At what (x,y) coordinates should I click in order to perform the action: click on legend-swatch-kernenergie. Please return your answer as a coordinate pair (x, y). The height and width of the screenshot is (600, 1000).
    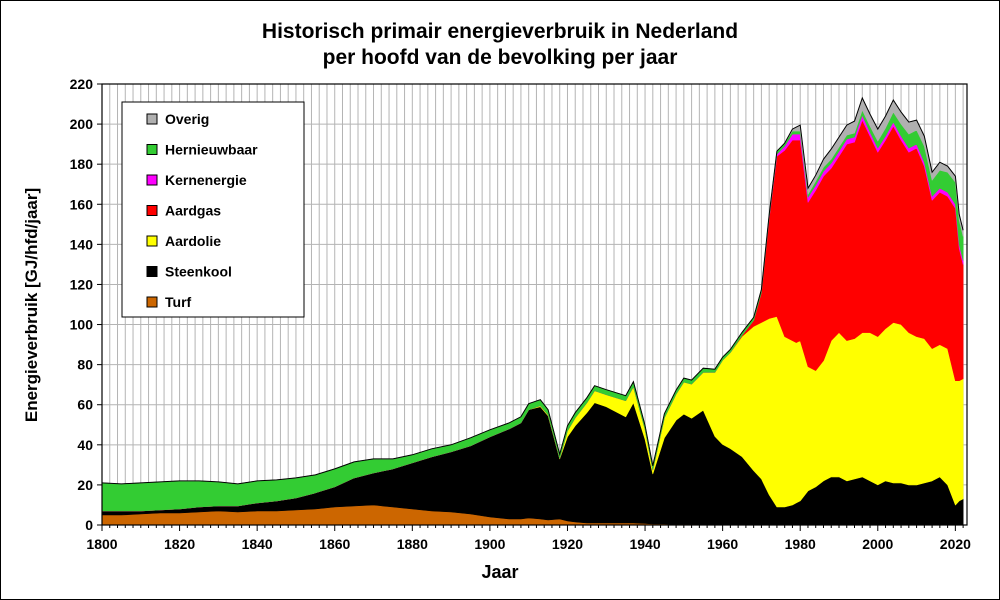
    Looking at the image, I should click on (152, 180).